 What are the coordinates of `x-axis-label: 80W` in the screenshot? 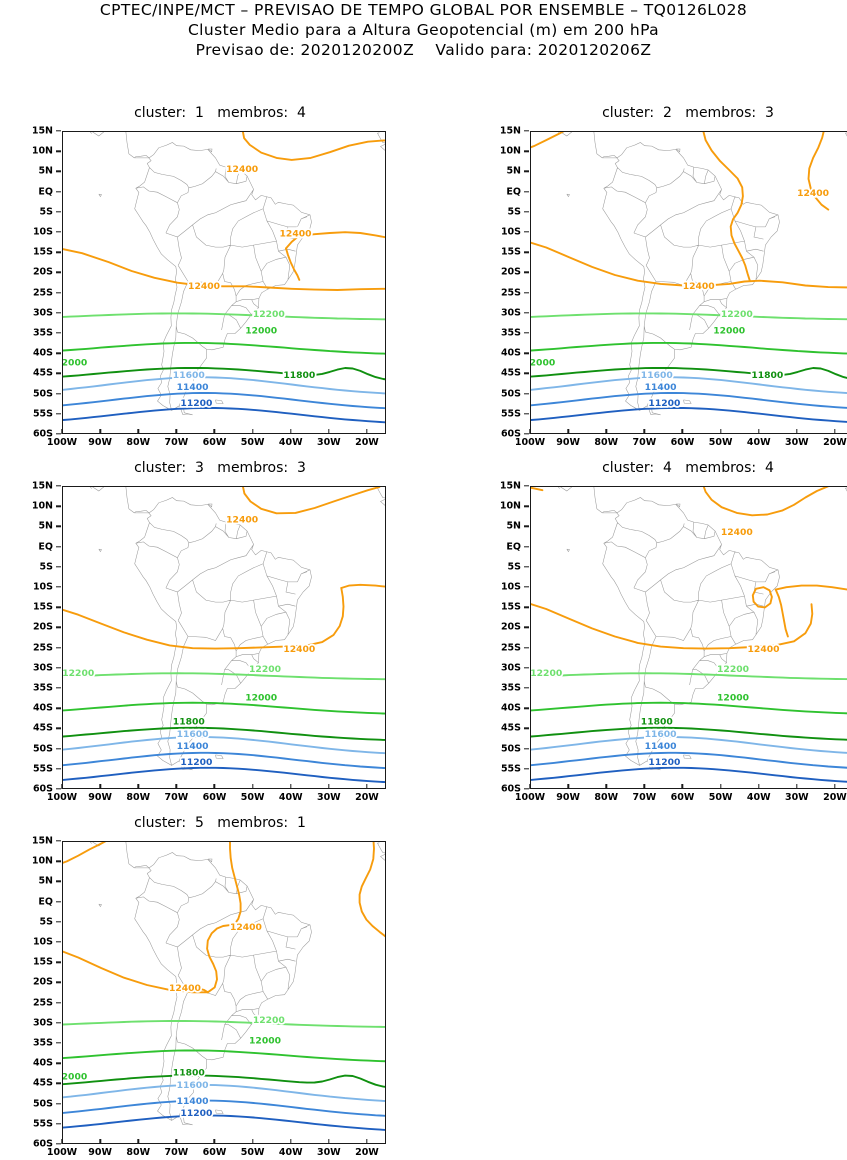 It's located at (606, 797).